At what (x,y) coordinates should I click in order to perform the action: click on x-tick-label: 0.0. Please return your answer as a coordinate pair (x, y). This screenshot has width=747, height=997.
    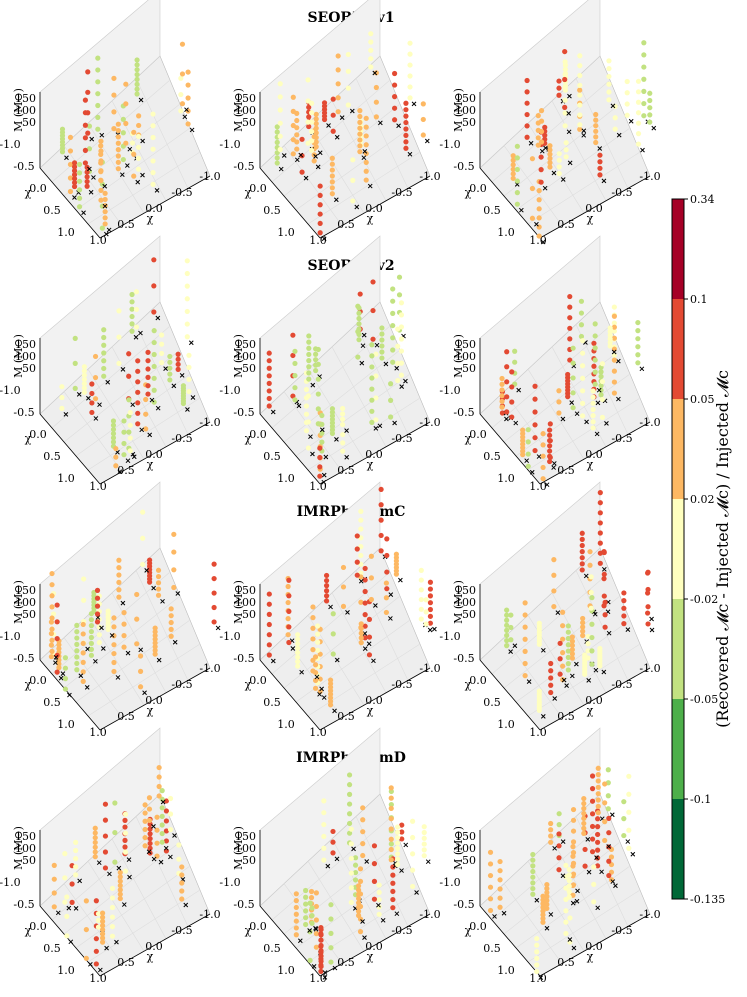
    Looking at the image, I should click on (154, 946).